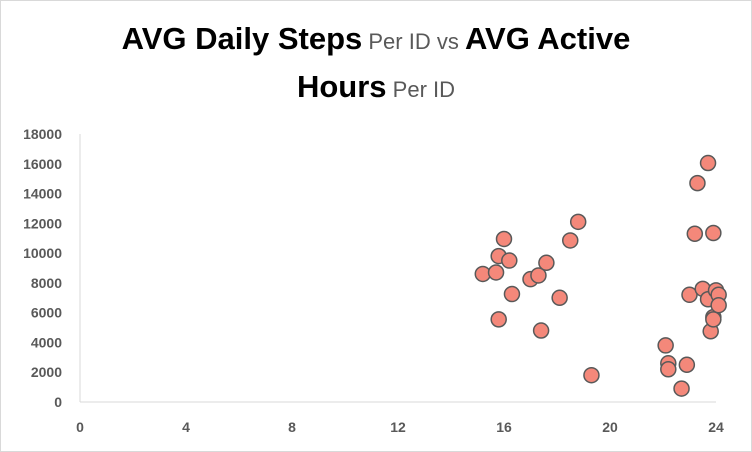  I want to click on x-tick-label: 4, so click(186, 427).